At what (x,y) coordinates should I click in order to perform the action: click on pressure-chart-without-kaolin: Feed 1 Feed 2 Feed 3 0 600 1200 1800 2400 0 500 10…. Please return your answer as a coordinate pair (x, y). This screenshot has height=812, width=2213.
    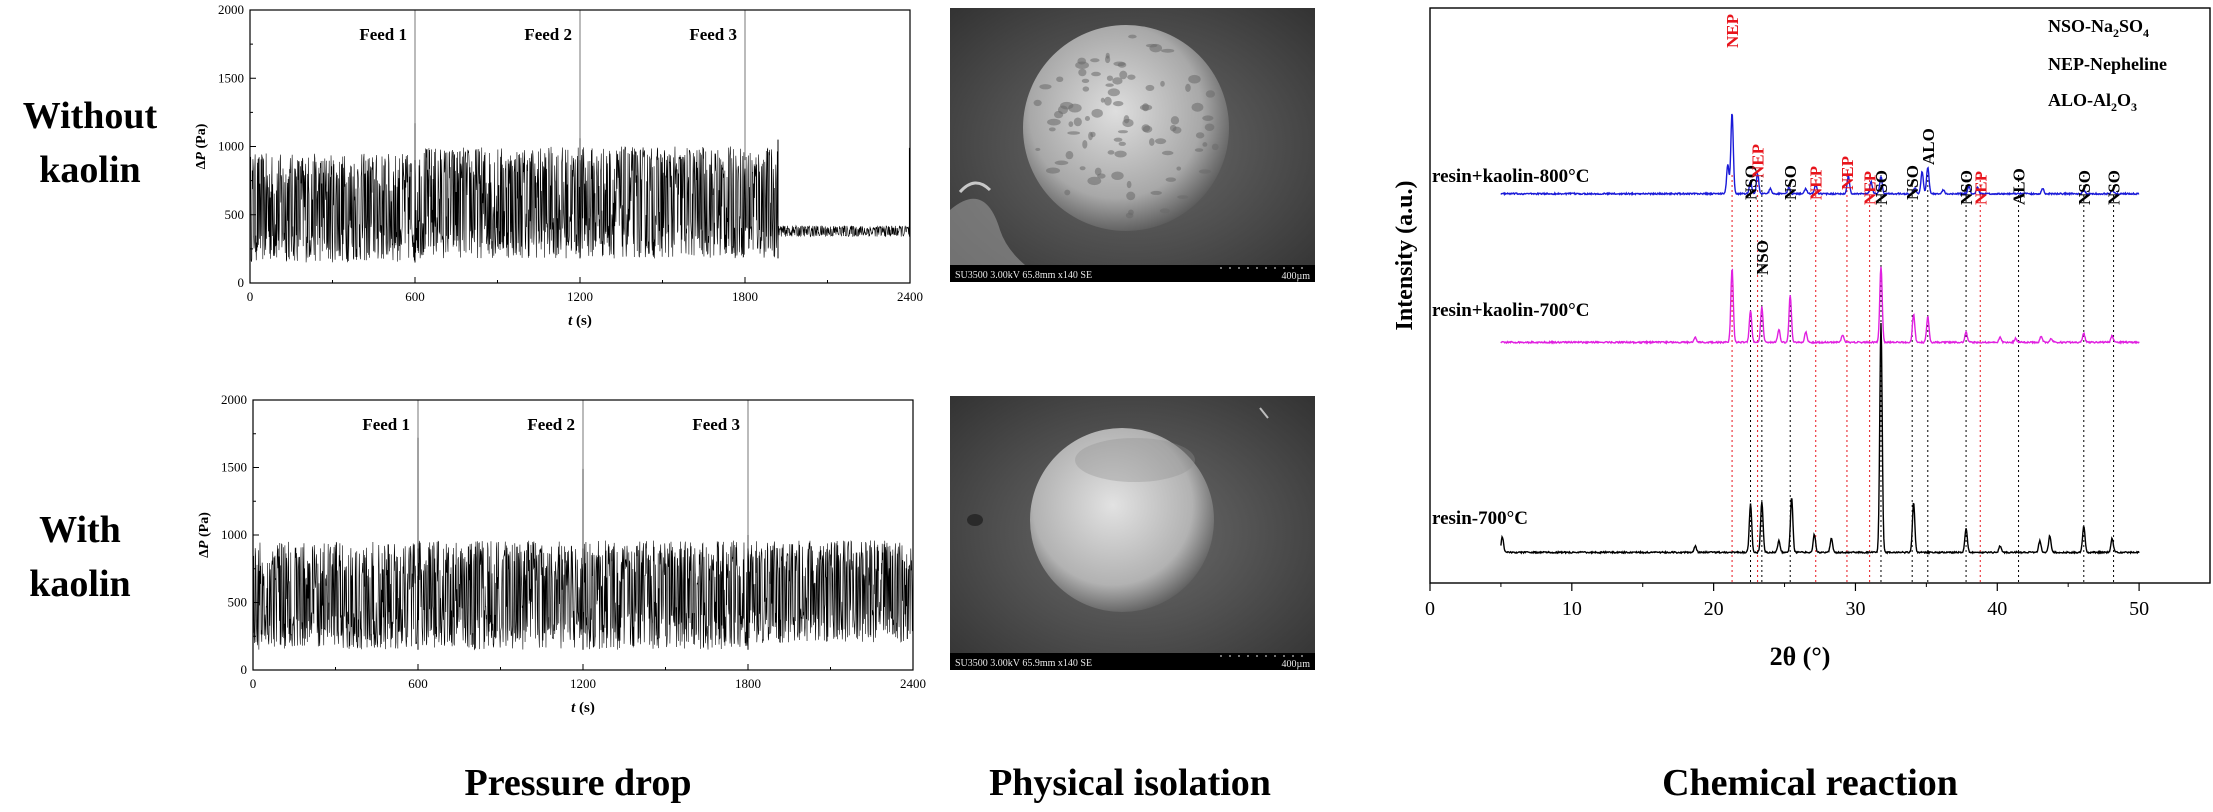
    Looking at the image, I should click on (558, 165).